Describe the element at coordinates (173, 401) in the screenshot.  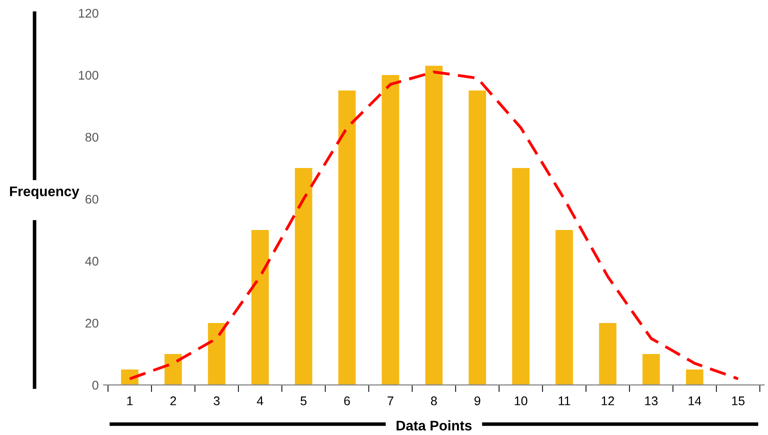
I see `x-tick-label: 2` at that location.